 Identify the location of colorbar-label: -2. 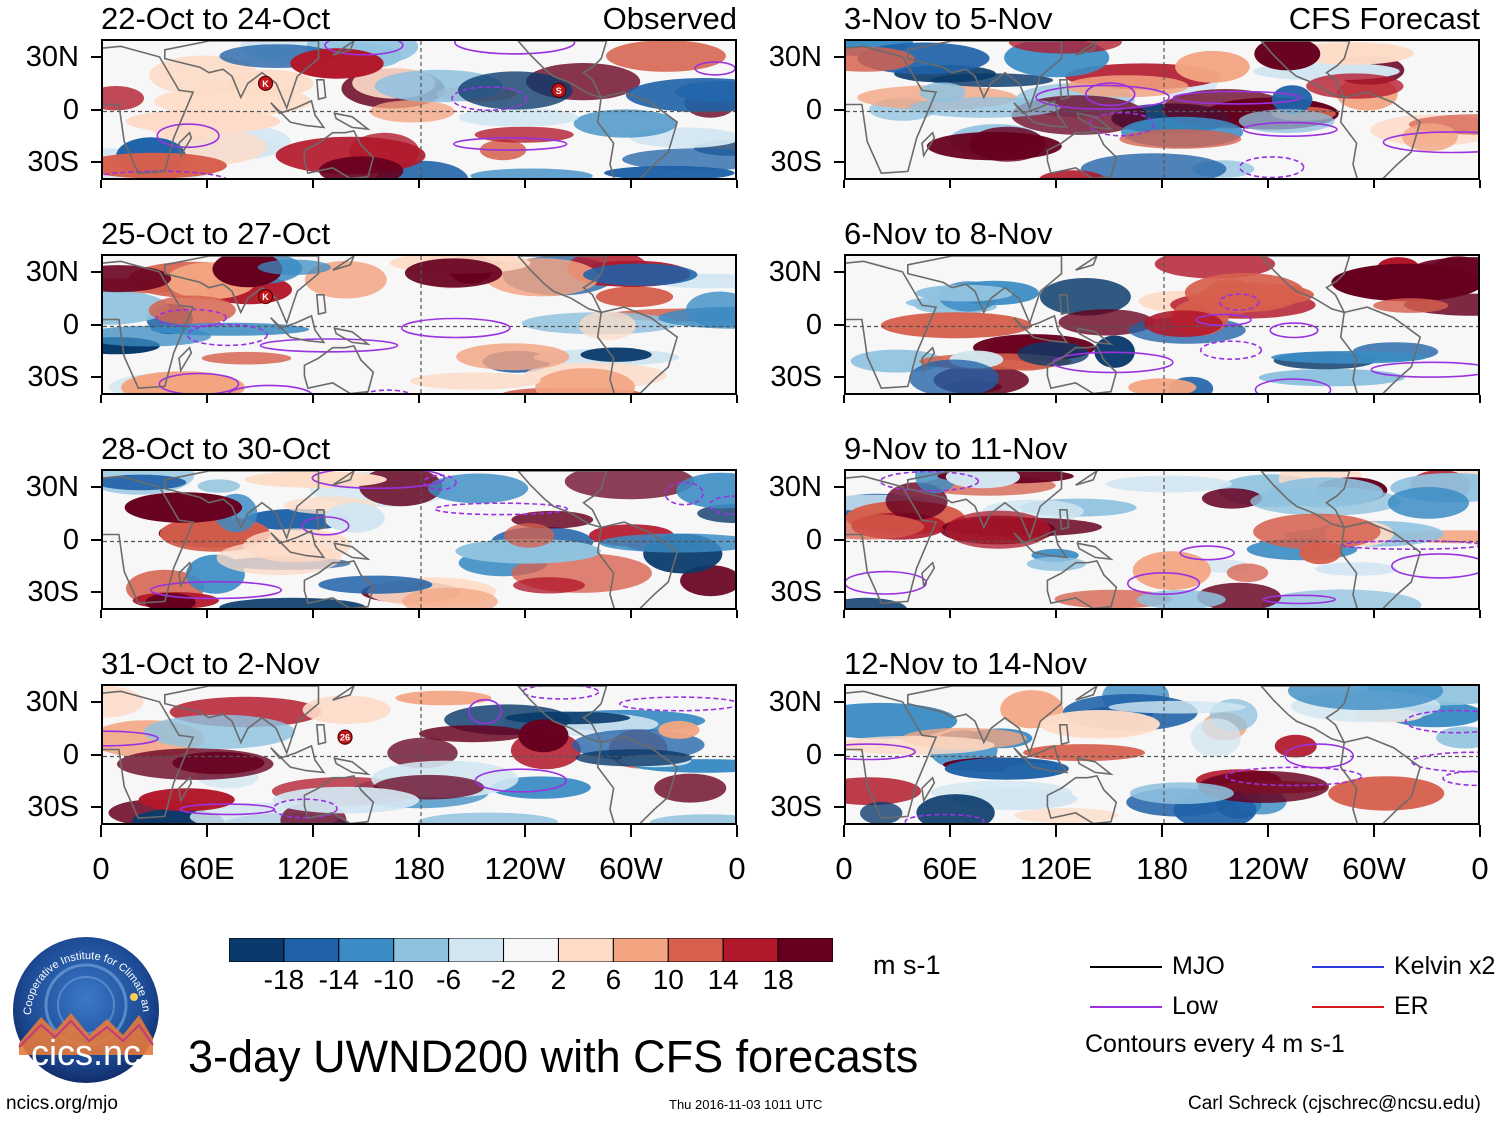
(503, 979).